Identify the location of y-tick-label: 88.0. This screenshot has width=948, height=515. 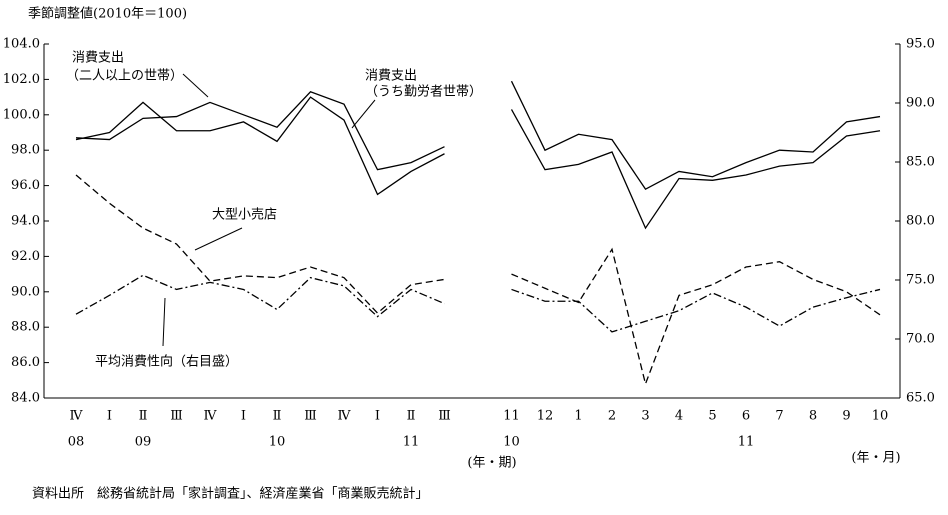
(25, 327).